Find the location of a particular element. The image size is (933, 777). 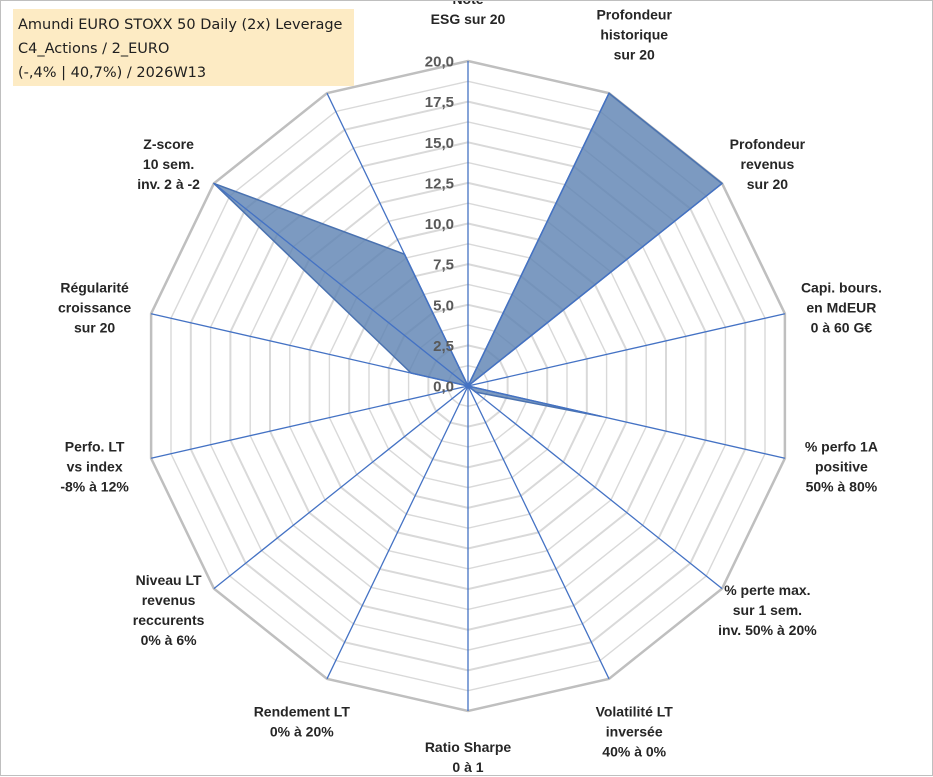

axis-label-line: positive is located at coordinates (841, 467).